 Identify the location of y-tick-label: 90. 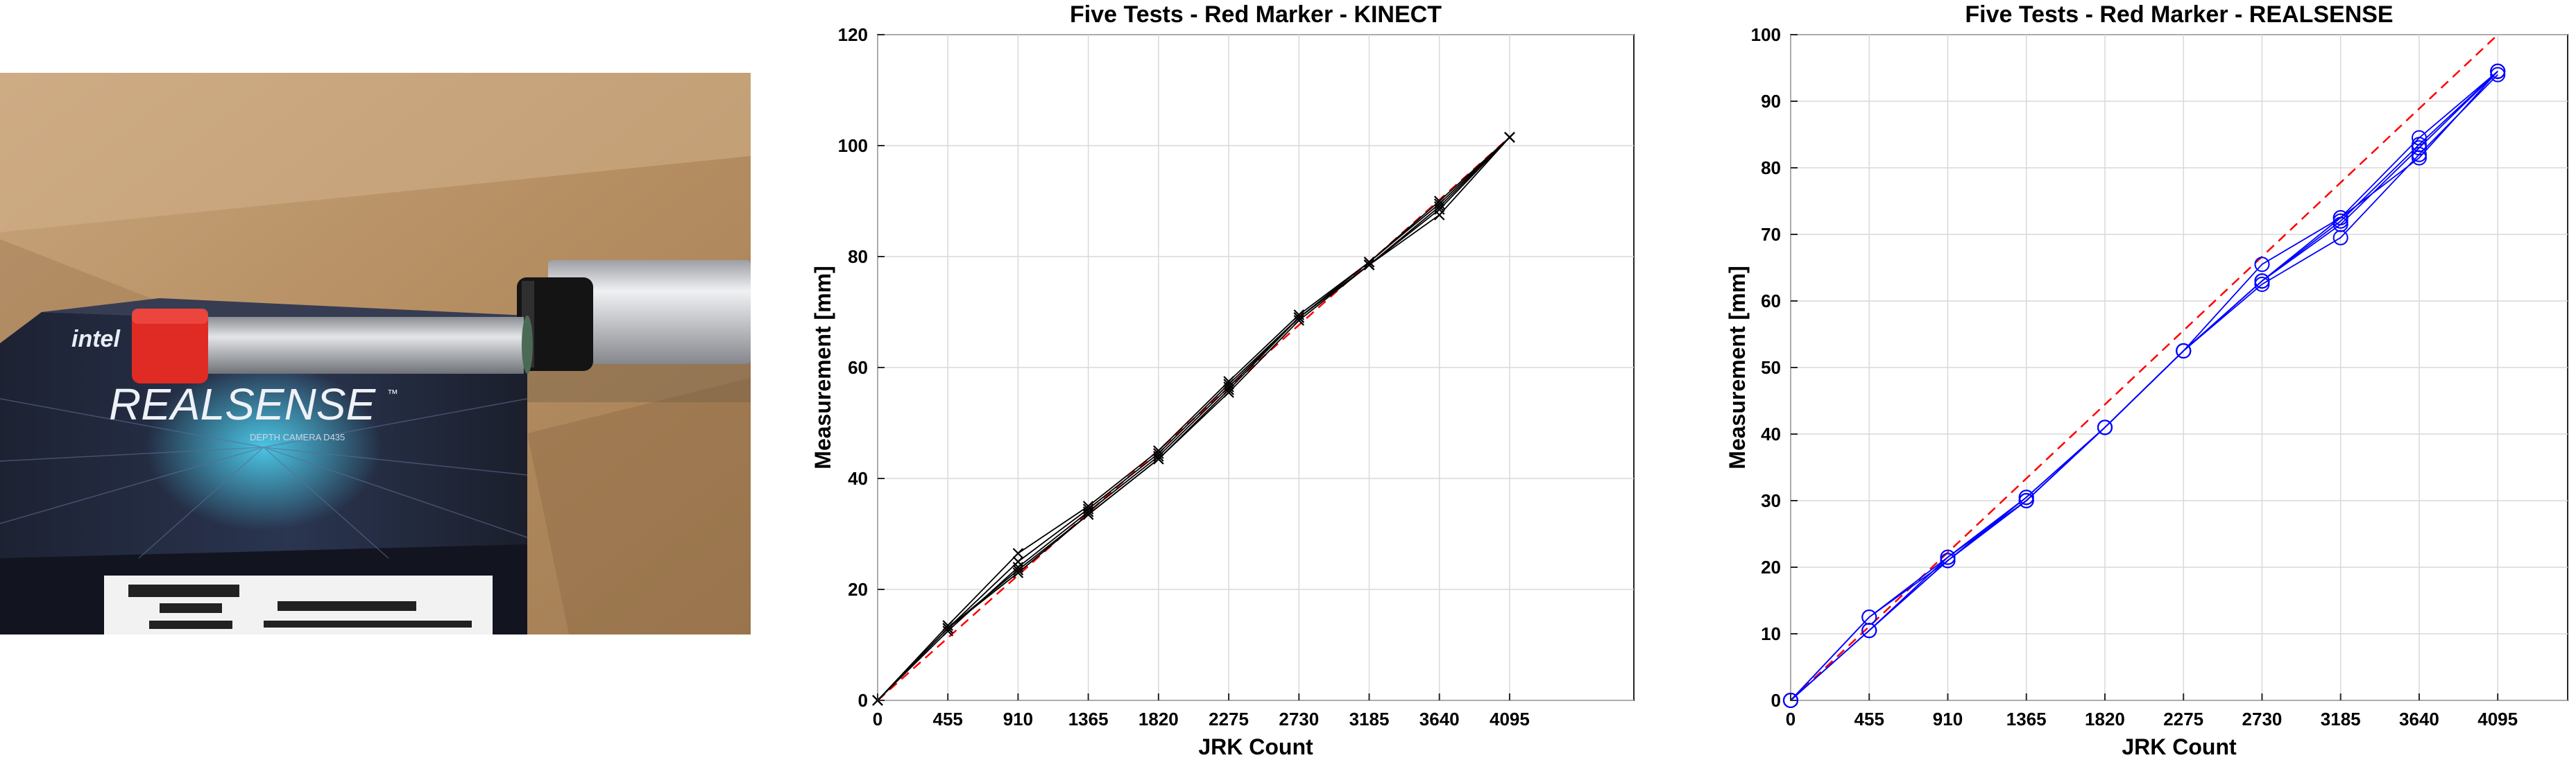
(1771, 101).